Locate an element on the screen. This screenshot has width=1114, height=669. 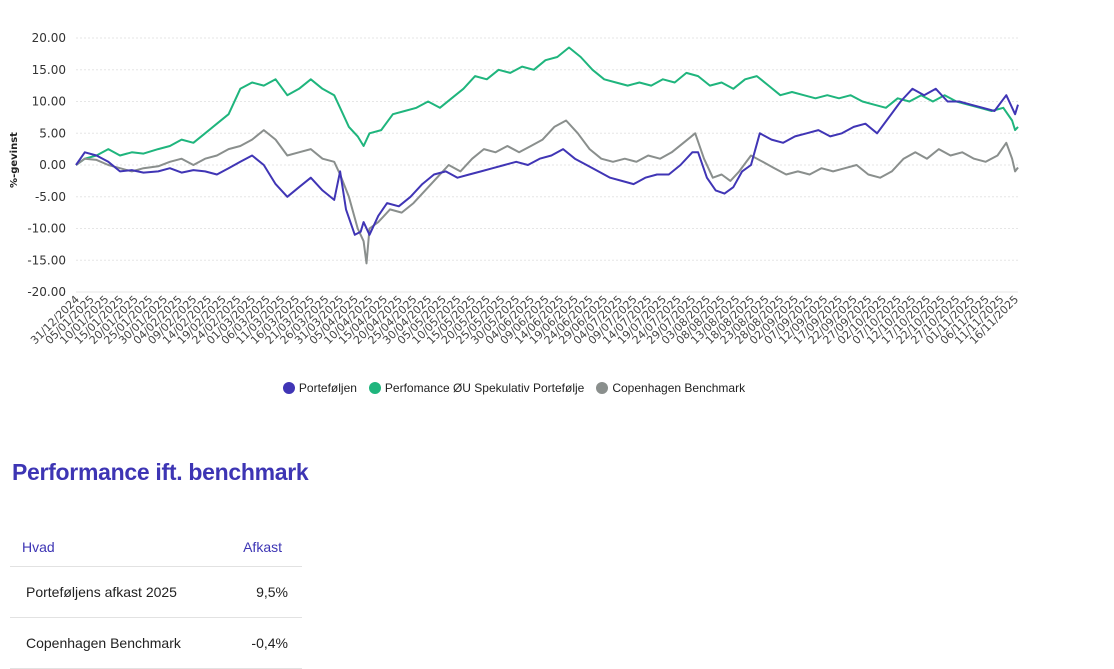
legend-marker-benchmark is located at coordinates (602, 388).